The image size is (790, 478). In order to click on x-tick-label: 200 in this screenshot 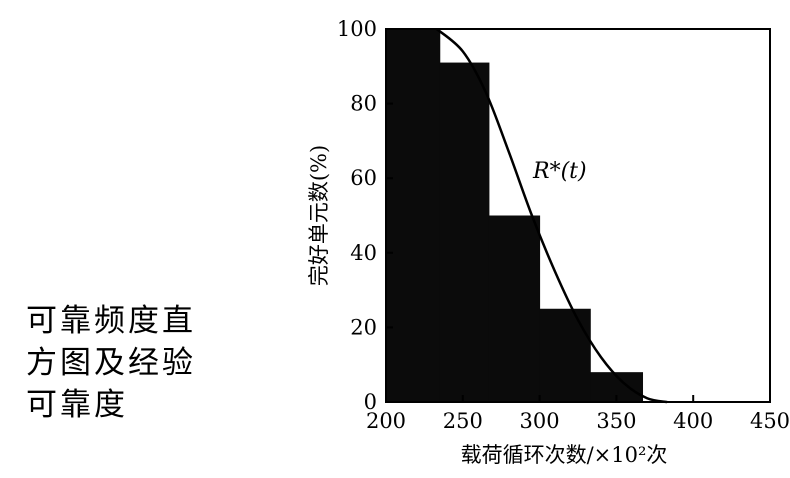, I will do `click(386, 421)`.